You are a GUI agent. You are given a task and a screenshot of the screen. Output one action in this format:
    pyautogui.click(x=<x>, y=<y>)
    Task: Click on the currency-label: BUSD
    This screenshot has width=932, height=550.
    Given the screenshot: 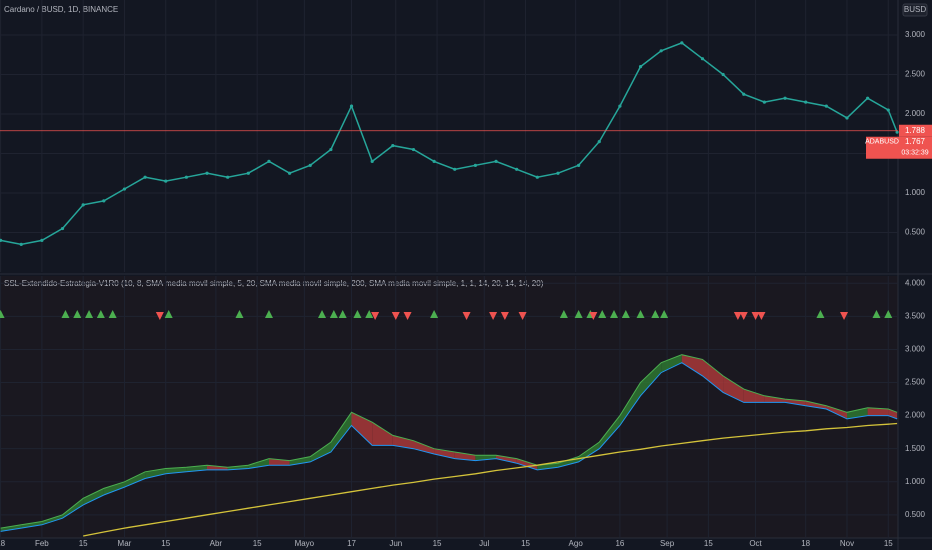 What is the action you would take?
    pyautogui.click(x=915, y=9)
    